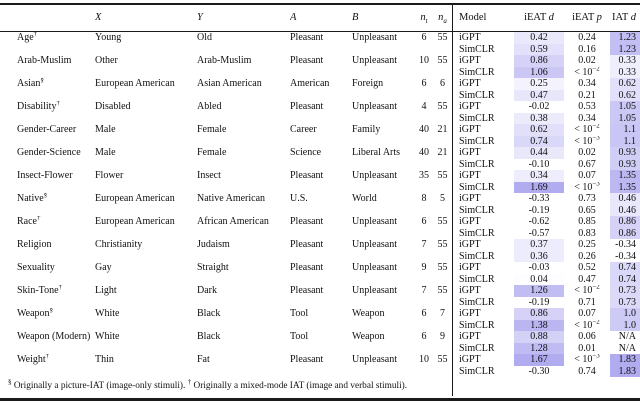  Describe the element at coordinates (539, 84) in the screenshot. I see `cell-ieat-d: 0.25` at that location.